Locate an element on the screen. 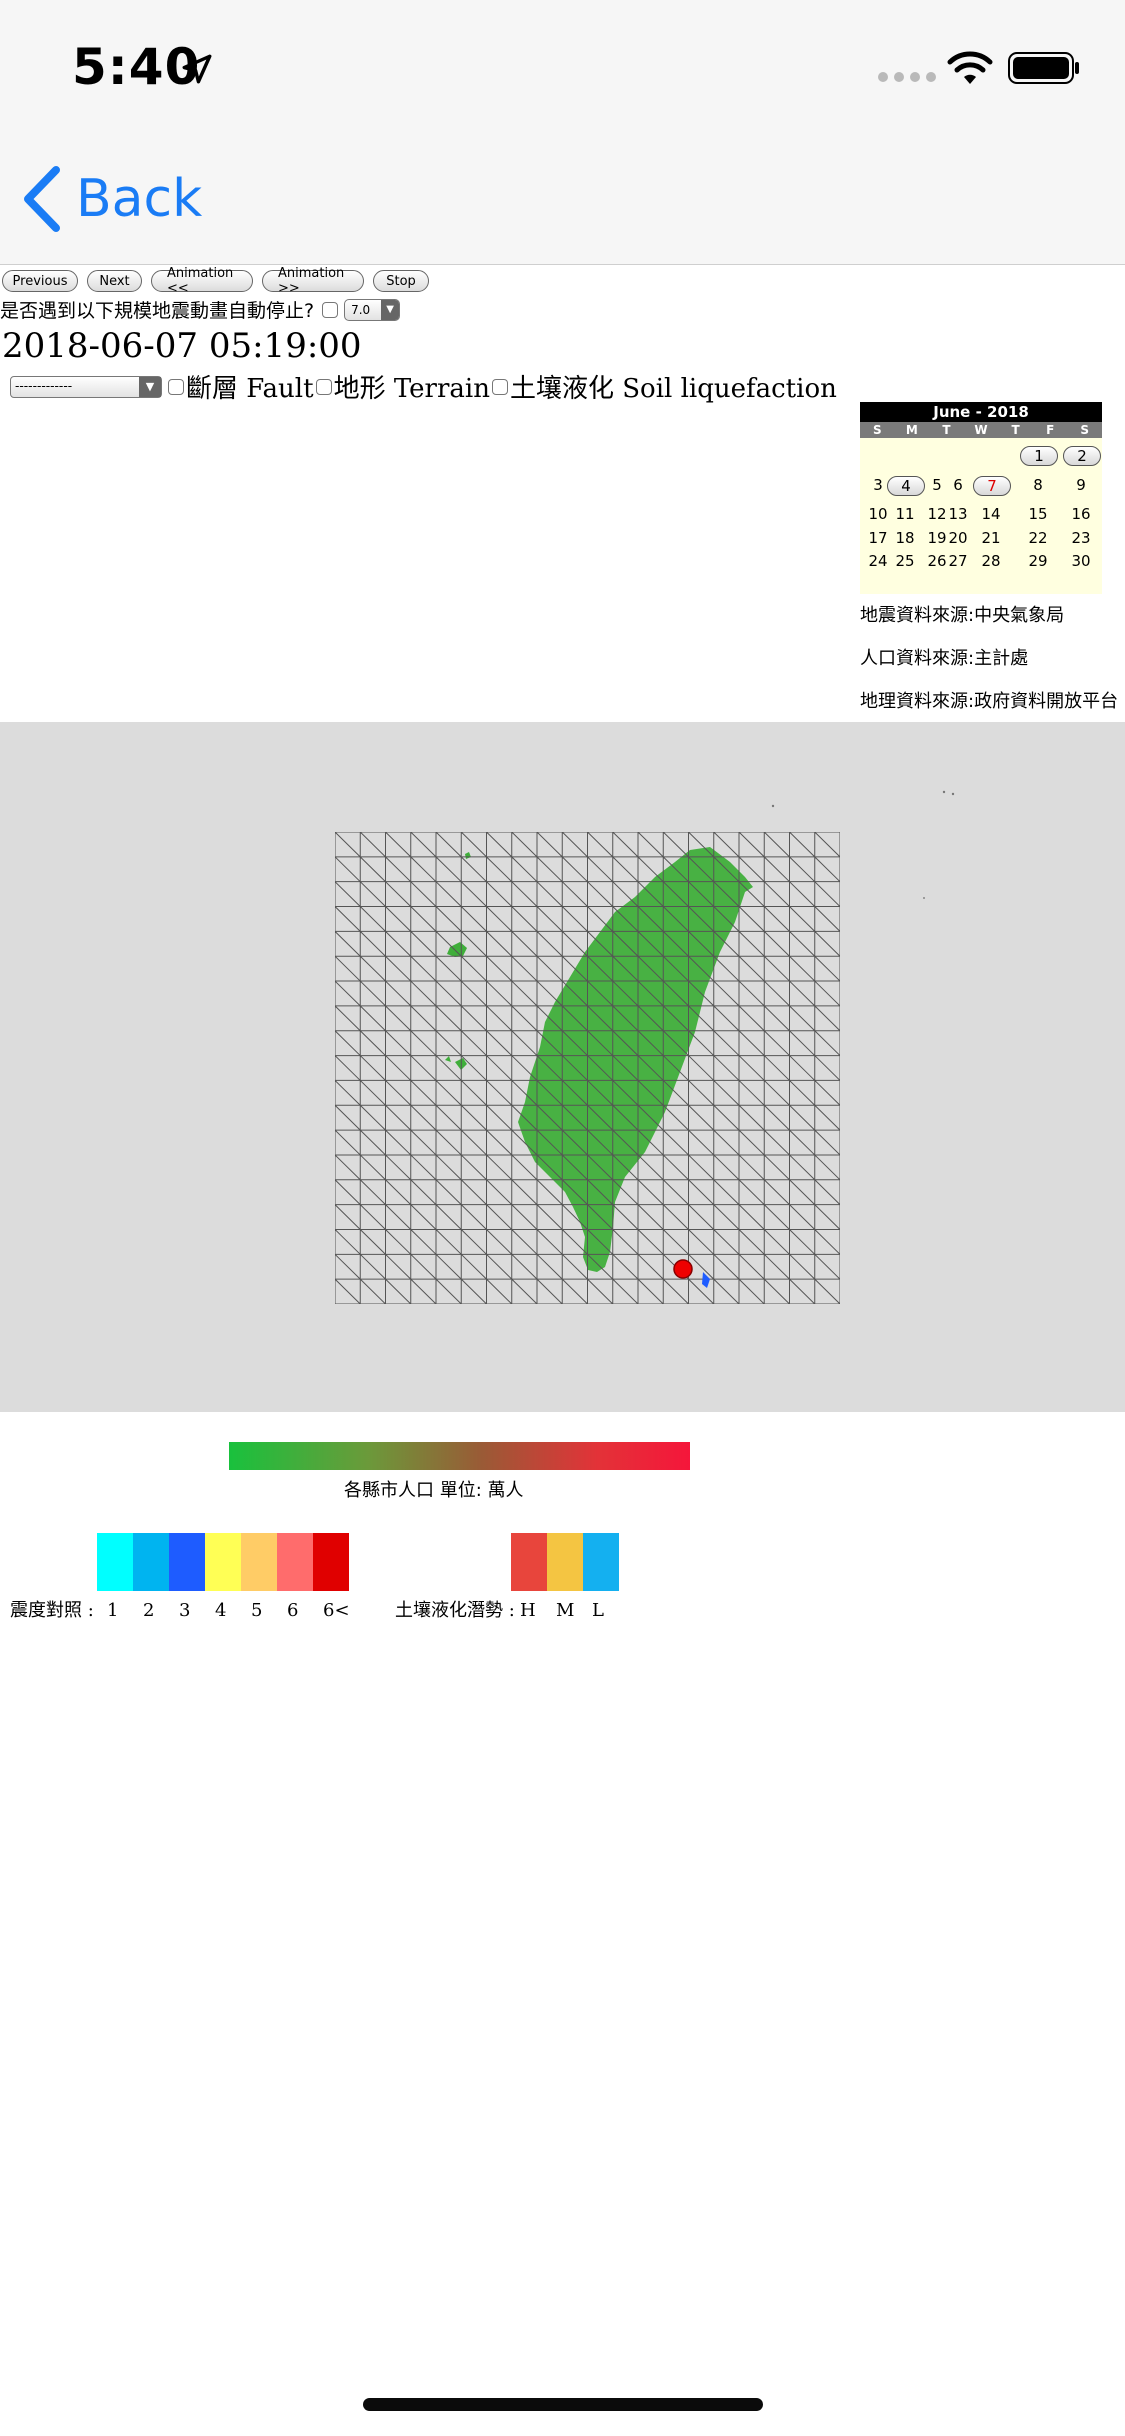  population-legend-label: 各縣市人口 單位: 萬人 is located at coordinates (434, 1490).